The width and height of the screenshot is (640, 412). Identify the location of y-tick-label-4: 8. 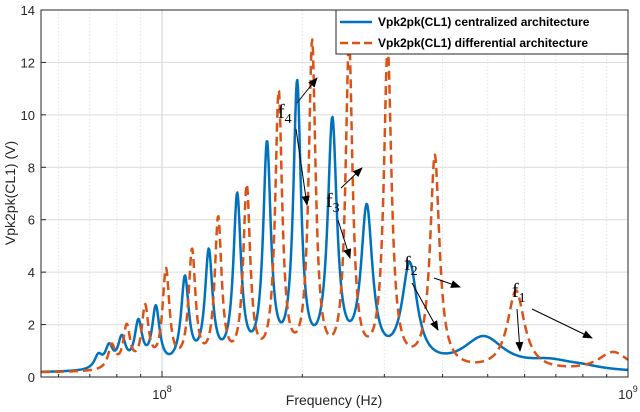
(31, 167).